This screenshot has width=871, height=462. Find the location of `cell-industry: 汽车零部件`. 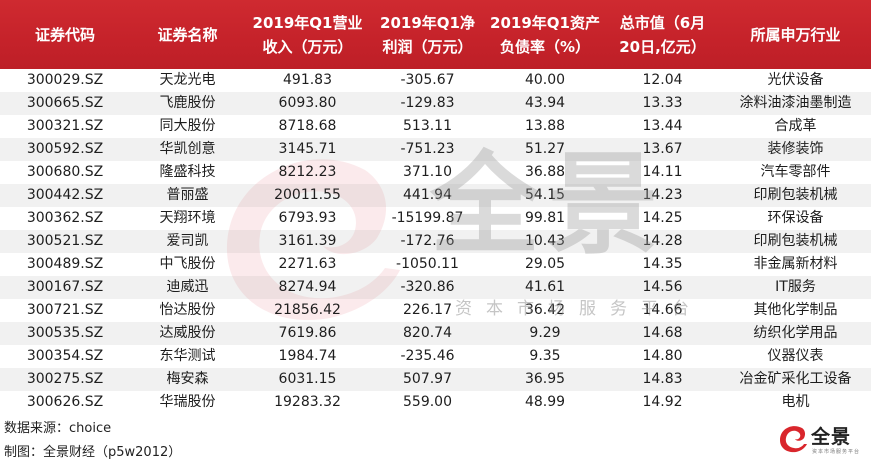

cell-industry: 汽车零部件 is located at coordinates (795, 172).